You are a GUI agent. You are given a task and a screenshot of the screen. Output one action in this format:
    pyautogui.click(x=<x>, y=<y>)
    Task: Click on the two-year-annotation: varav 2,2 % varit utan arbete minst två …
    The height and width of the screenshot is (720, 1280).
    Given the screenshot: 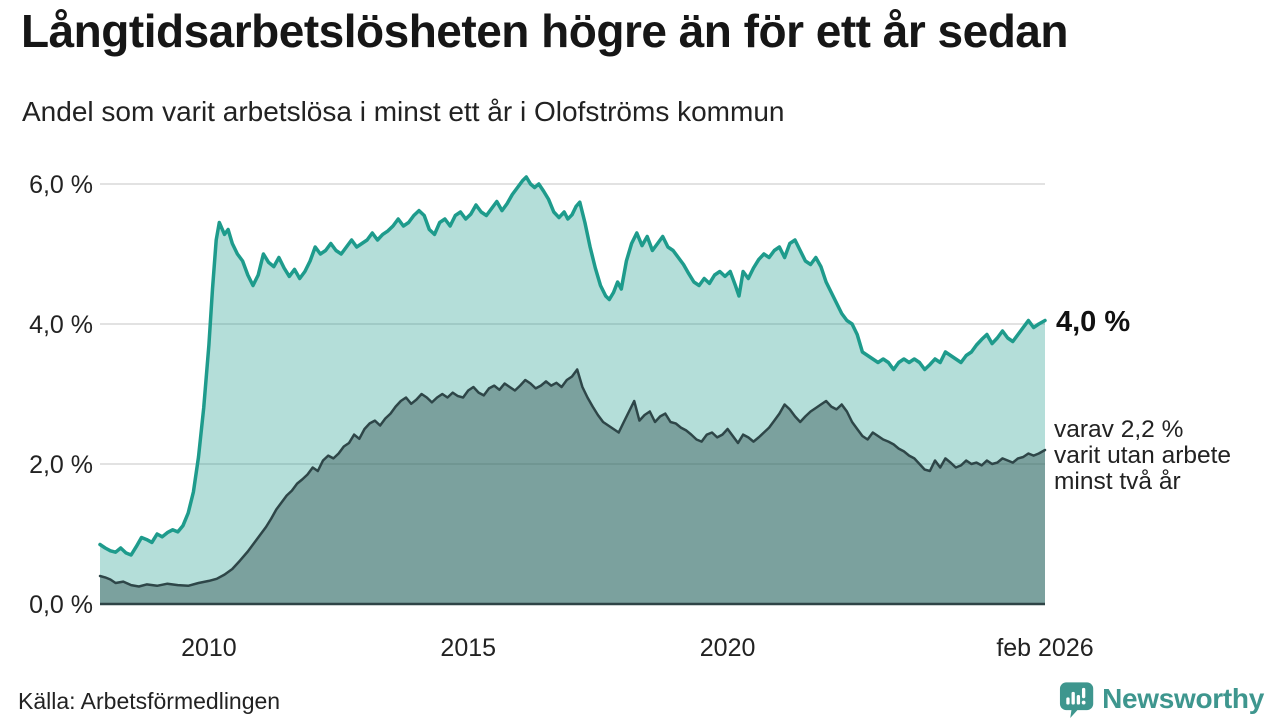 What is the action you would take?
    pyautogui.click(x=1142, y=456)
    